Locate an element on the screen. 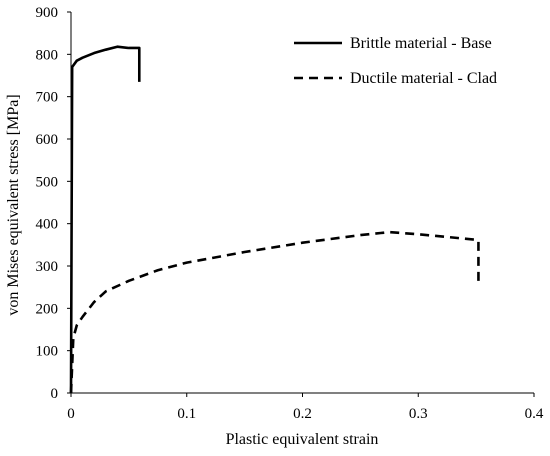 The height and width of the screenshot is (456, 550). x-tick-label: 0.3 is located at coordinates (418, 414).